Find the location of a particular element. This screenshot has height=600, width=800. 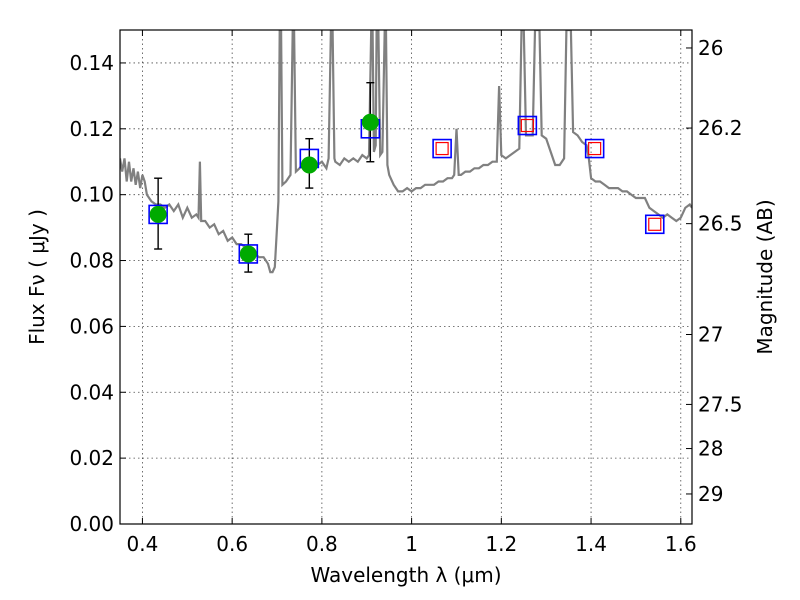

y2-tick-label: 27 is located at coordinates (710, 334).